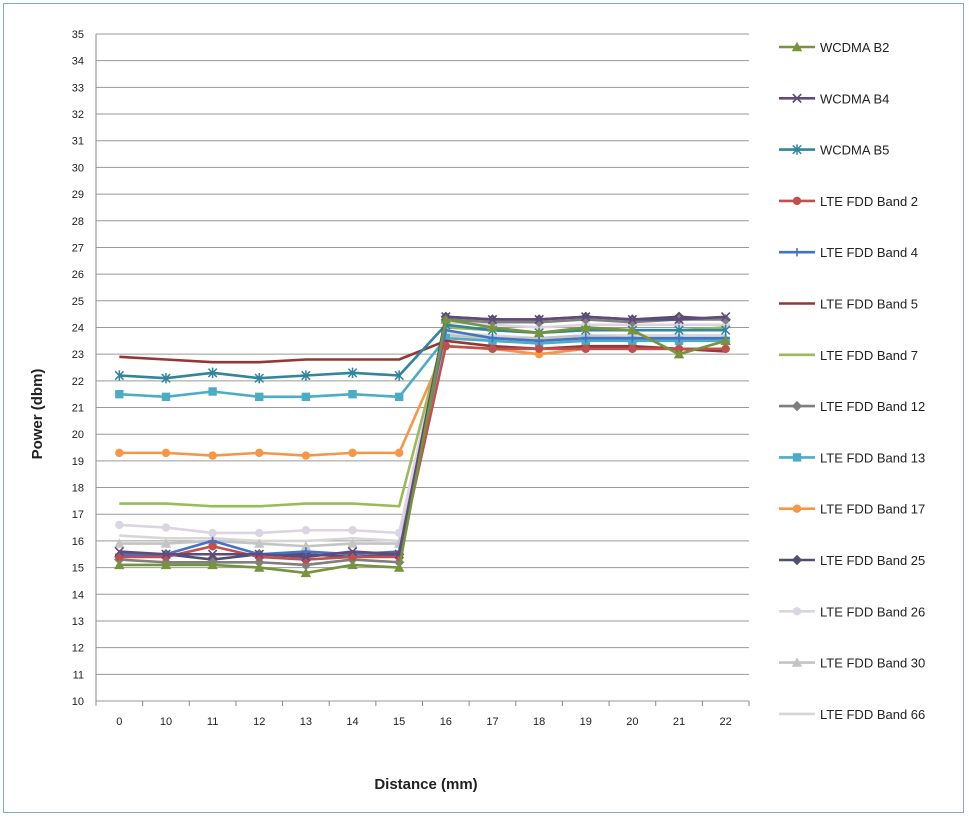 The width and height of the screenshot is (969, 818). Describe the element at coordinates (425, 784) in the screenshot. I see `x-axis-title: Distance (mm)` at that location.